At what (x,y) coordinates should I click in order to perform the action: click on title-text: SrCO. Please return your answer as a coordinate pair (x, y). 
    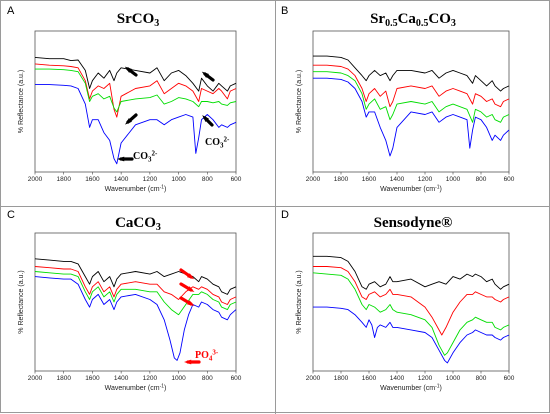
    Looking at the image, I should click on (136, 19).